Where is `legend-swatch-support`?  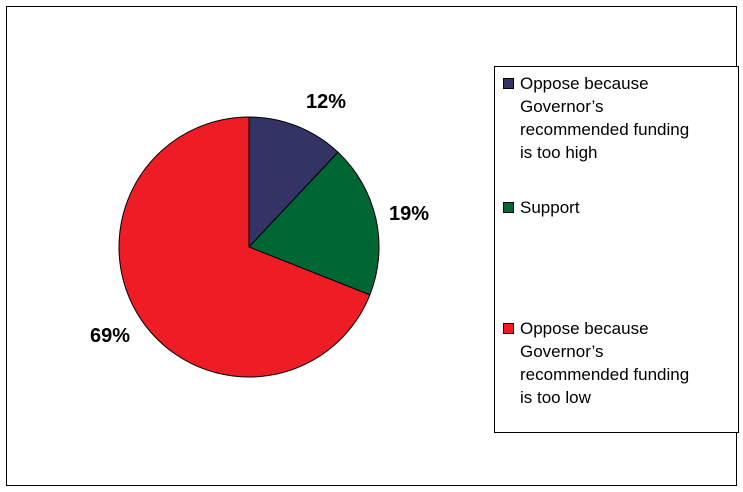 legend-swatch-support is located at coordinates (508, 207).